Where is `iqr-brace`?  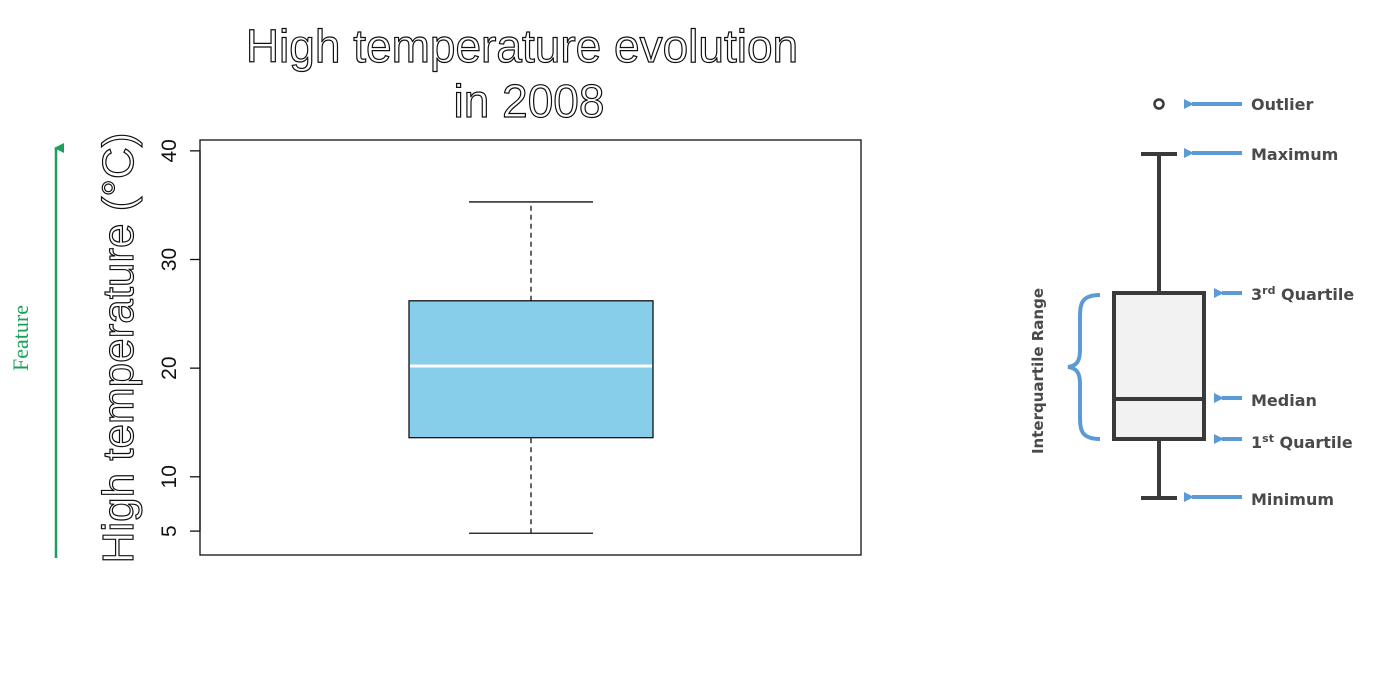 iqr-brace is located at coordinates (1084, 367).